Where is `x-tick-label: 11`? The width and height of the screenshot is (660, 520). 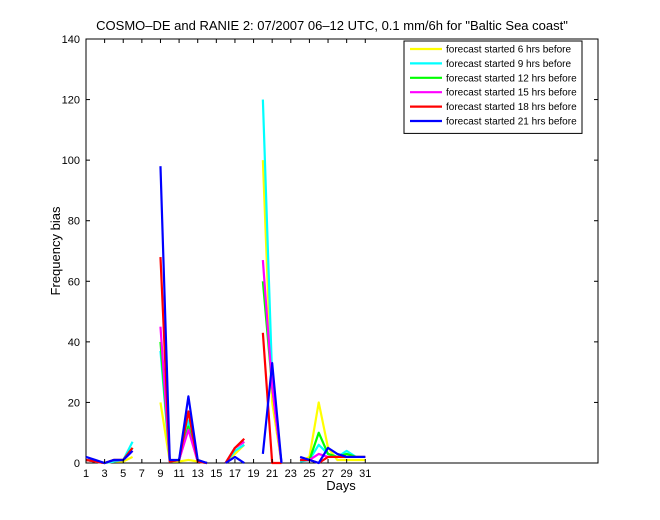 x-tick-label: 11 is located at coordinates (178, 474).